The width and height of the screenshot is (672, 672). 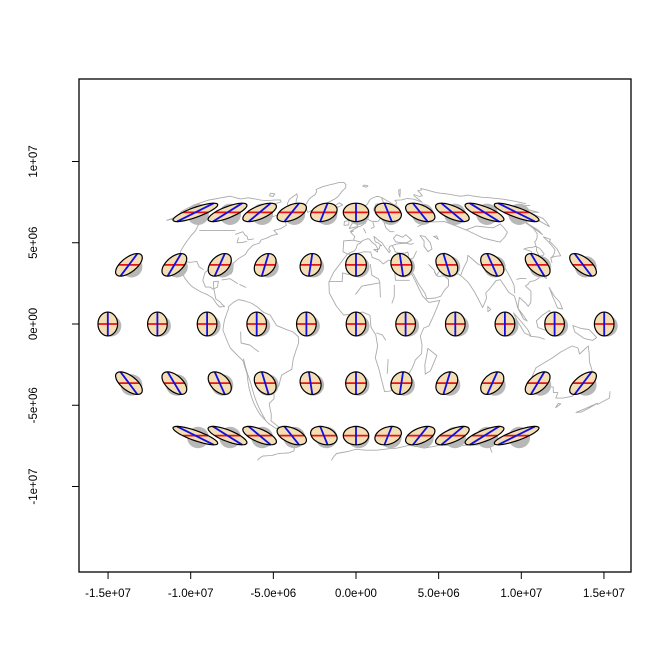 I want to click on x-tick-label: -5.0e+06, so click(x=273, y=594).